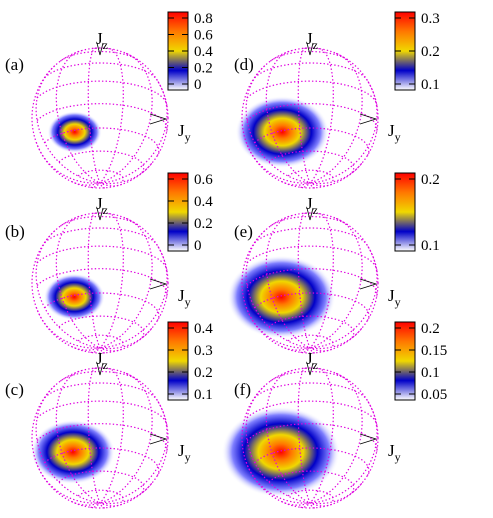 The image size is (493, 518). What do you see at coordinates (203, 351) in the screenshot?
I see `colorbar-tick-label: 0.3` at bounding box center [203, 351].